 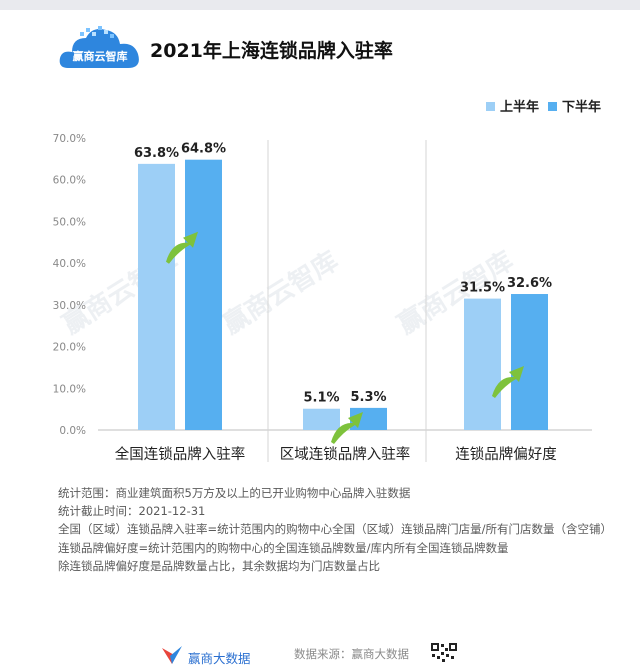 I want to click on page-title: 2021年上海连锁品牌入驻率, so click(x=271, y=51).